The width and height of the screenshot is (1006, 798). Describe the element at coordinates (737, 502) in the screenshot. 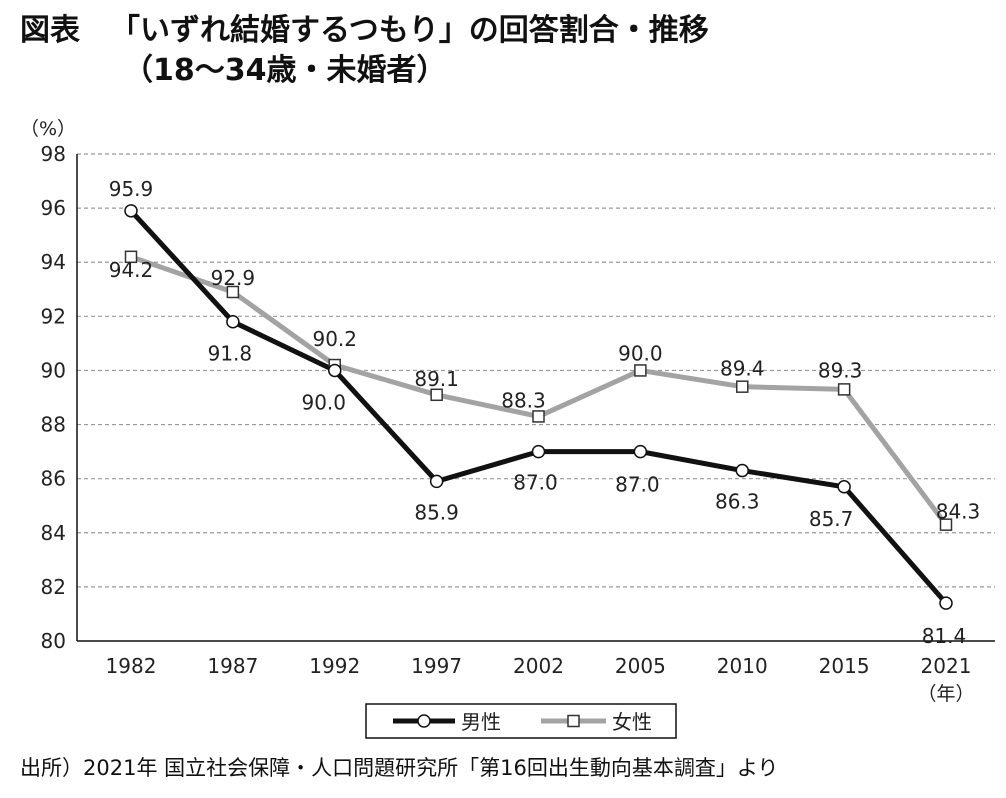

I see `data-label-male: 86.3` at that location.